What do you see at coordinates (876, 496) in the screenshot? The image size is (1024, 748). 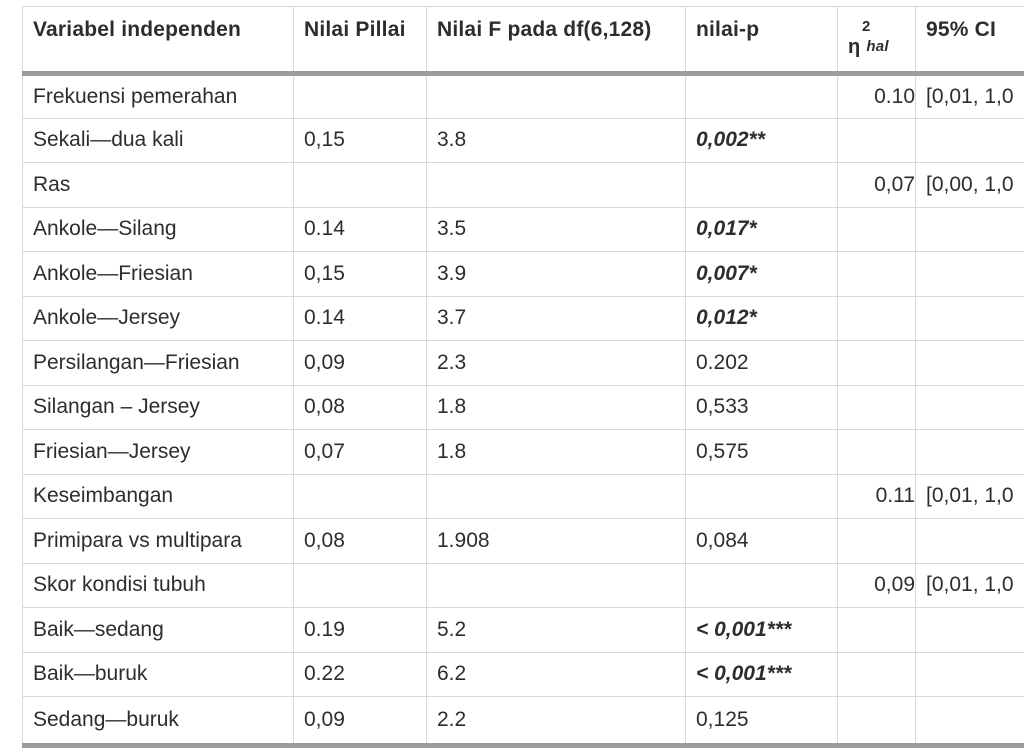 I see `eta-cell: 0.11` at bounding box center [876, 496].